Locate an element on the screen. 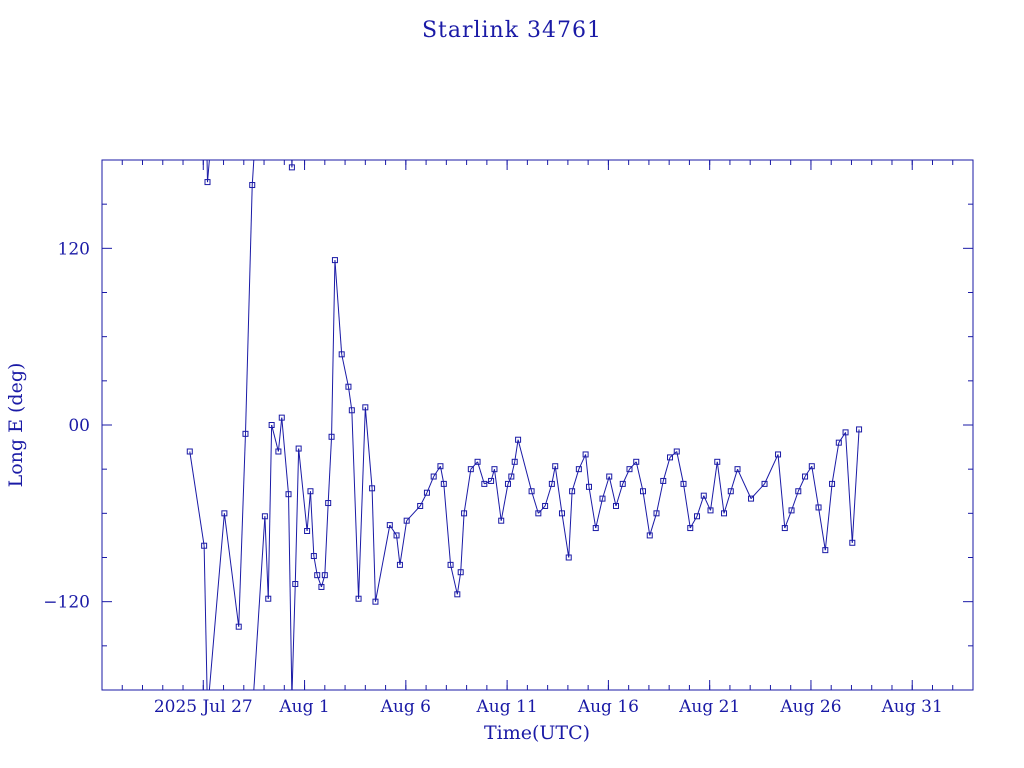 The height and width of the screenshot is (768, 1024). x-tick-label: Aug 6 is located at coordinates (405, 707).